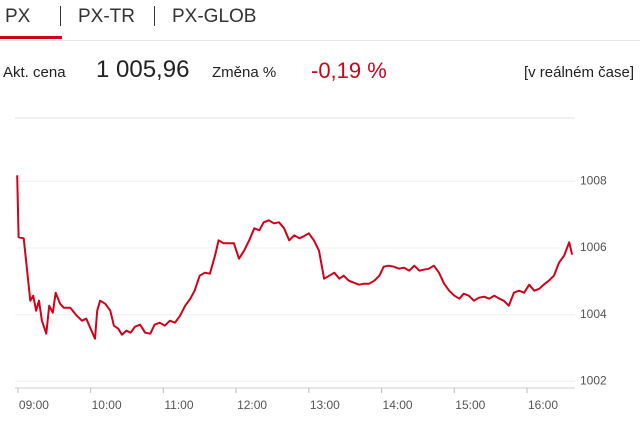 The image size is (640, 426). What do you see at coordinates (34, 405) in the screenshot?
I see `x-tick-label: 09:00` at bounding box center [34, 405].